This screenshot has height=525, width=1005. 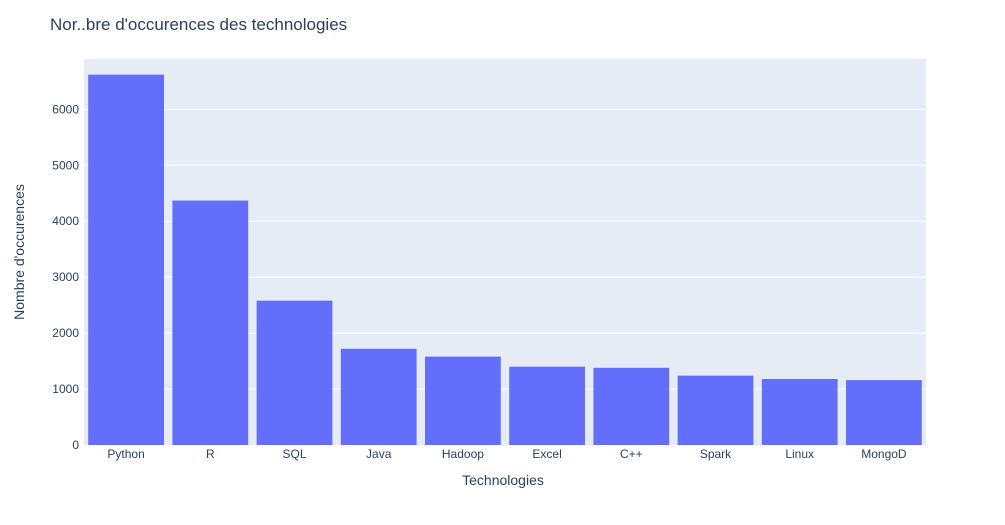 I want to click on y-tick-label: 6000, so click(x=65, y=109).